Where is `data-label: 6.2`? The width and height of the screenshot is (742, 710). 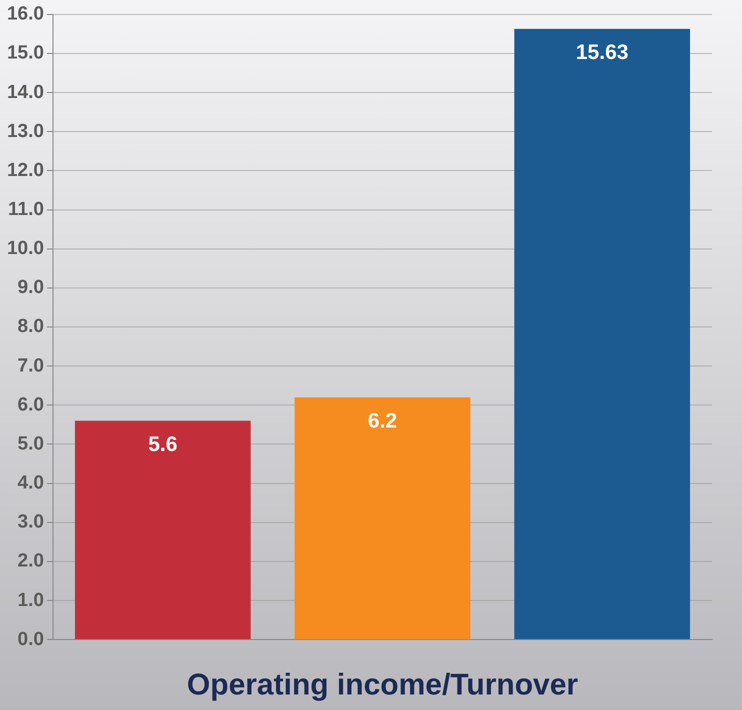
data-label: 6.2 is located at coordinates (383, 421).